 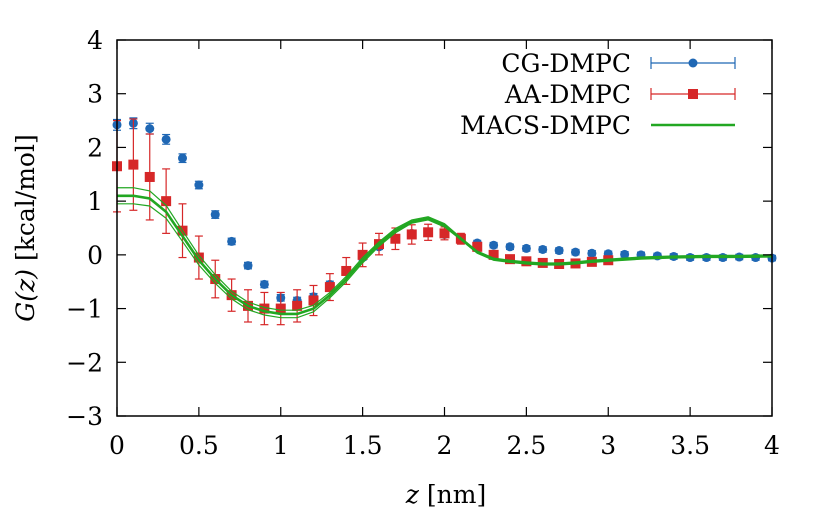 What do you see at coordinates (412, 494) in the screenshot?
I see `x-axis-variable: z` at bounding box center [412, 494].